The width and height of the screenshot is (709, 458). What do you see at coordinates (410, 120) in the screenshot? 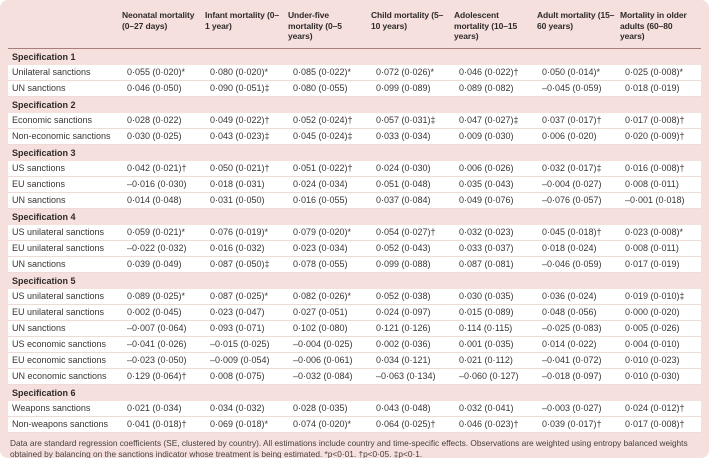
I see `value-cell: 0·057 (0·031)‡` at bounding box center [410, 120].